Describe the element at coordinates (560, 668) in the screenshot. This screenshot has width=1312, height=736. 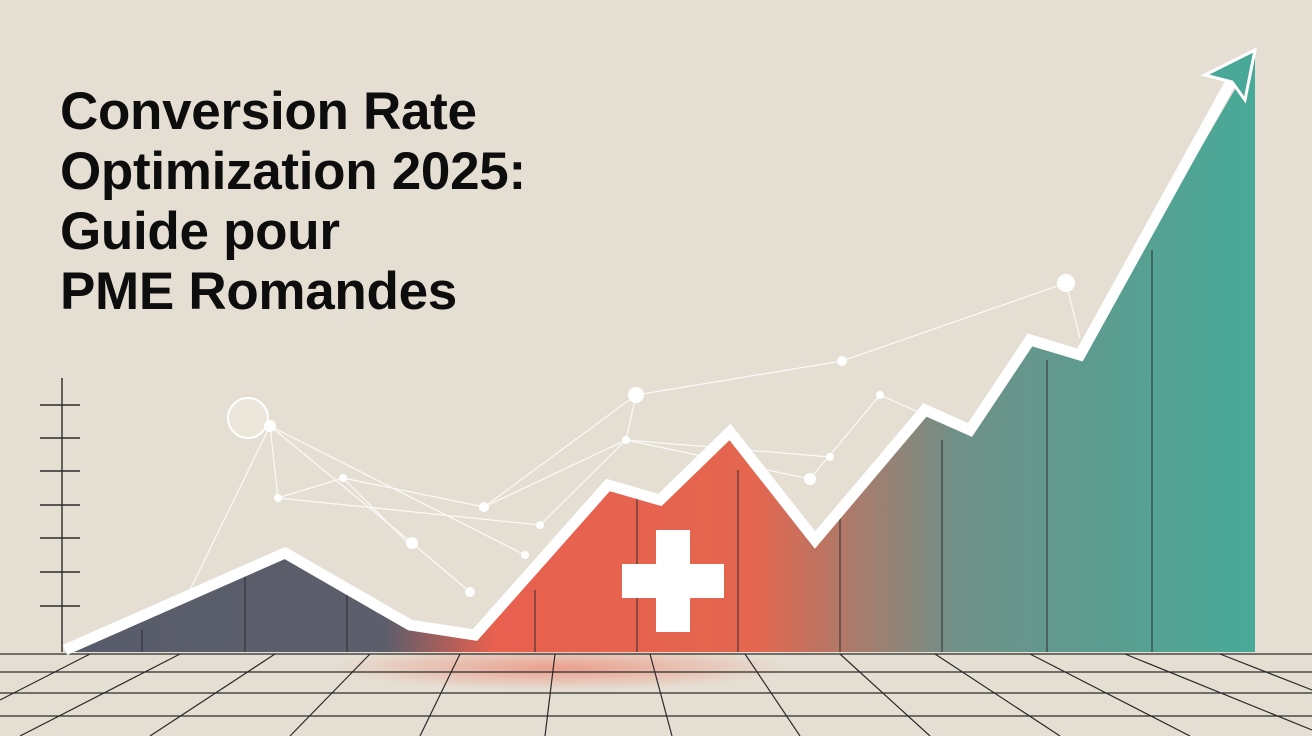
I see `floor-glow` at that location.